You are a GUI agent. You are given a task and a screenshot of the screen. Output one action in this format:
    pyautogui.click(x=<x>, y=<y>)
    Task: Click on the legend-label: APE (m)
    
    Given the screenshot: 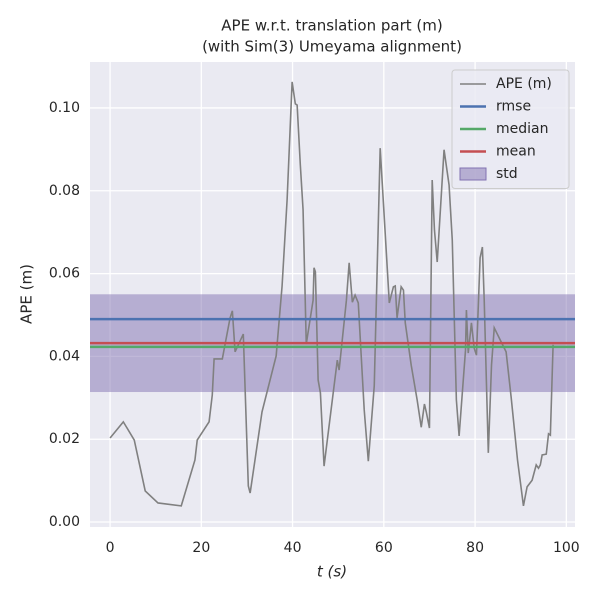 What is the action you would take?
    pyautogui.click(x=524, y=84)
    